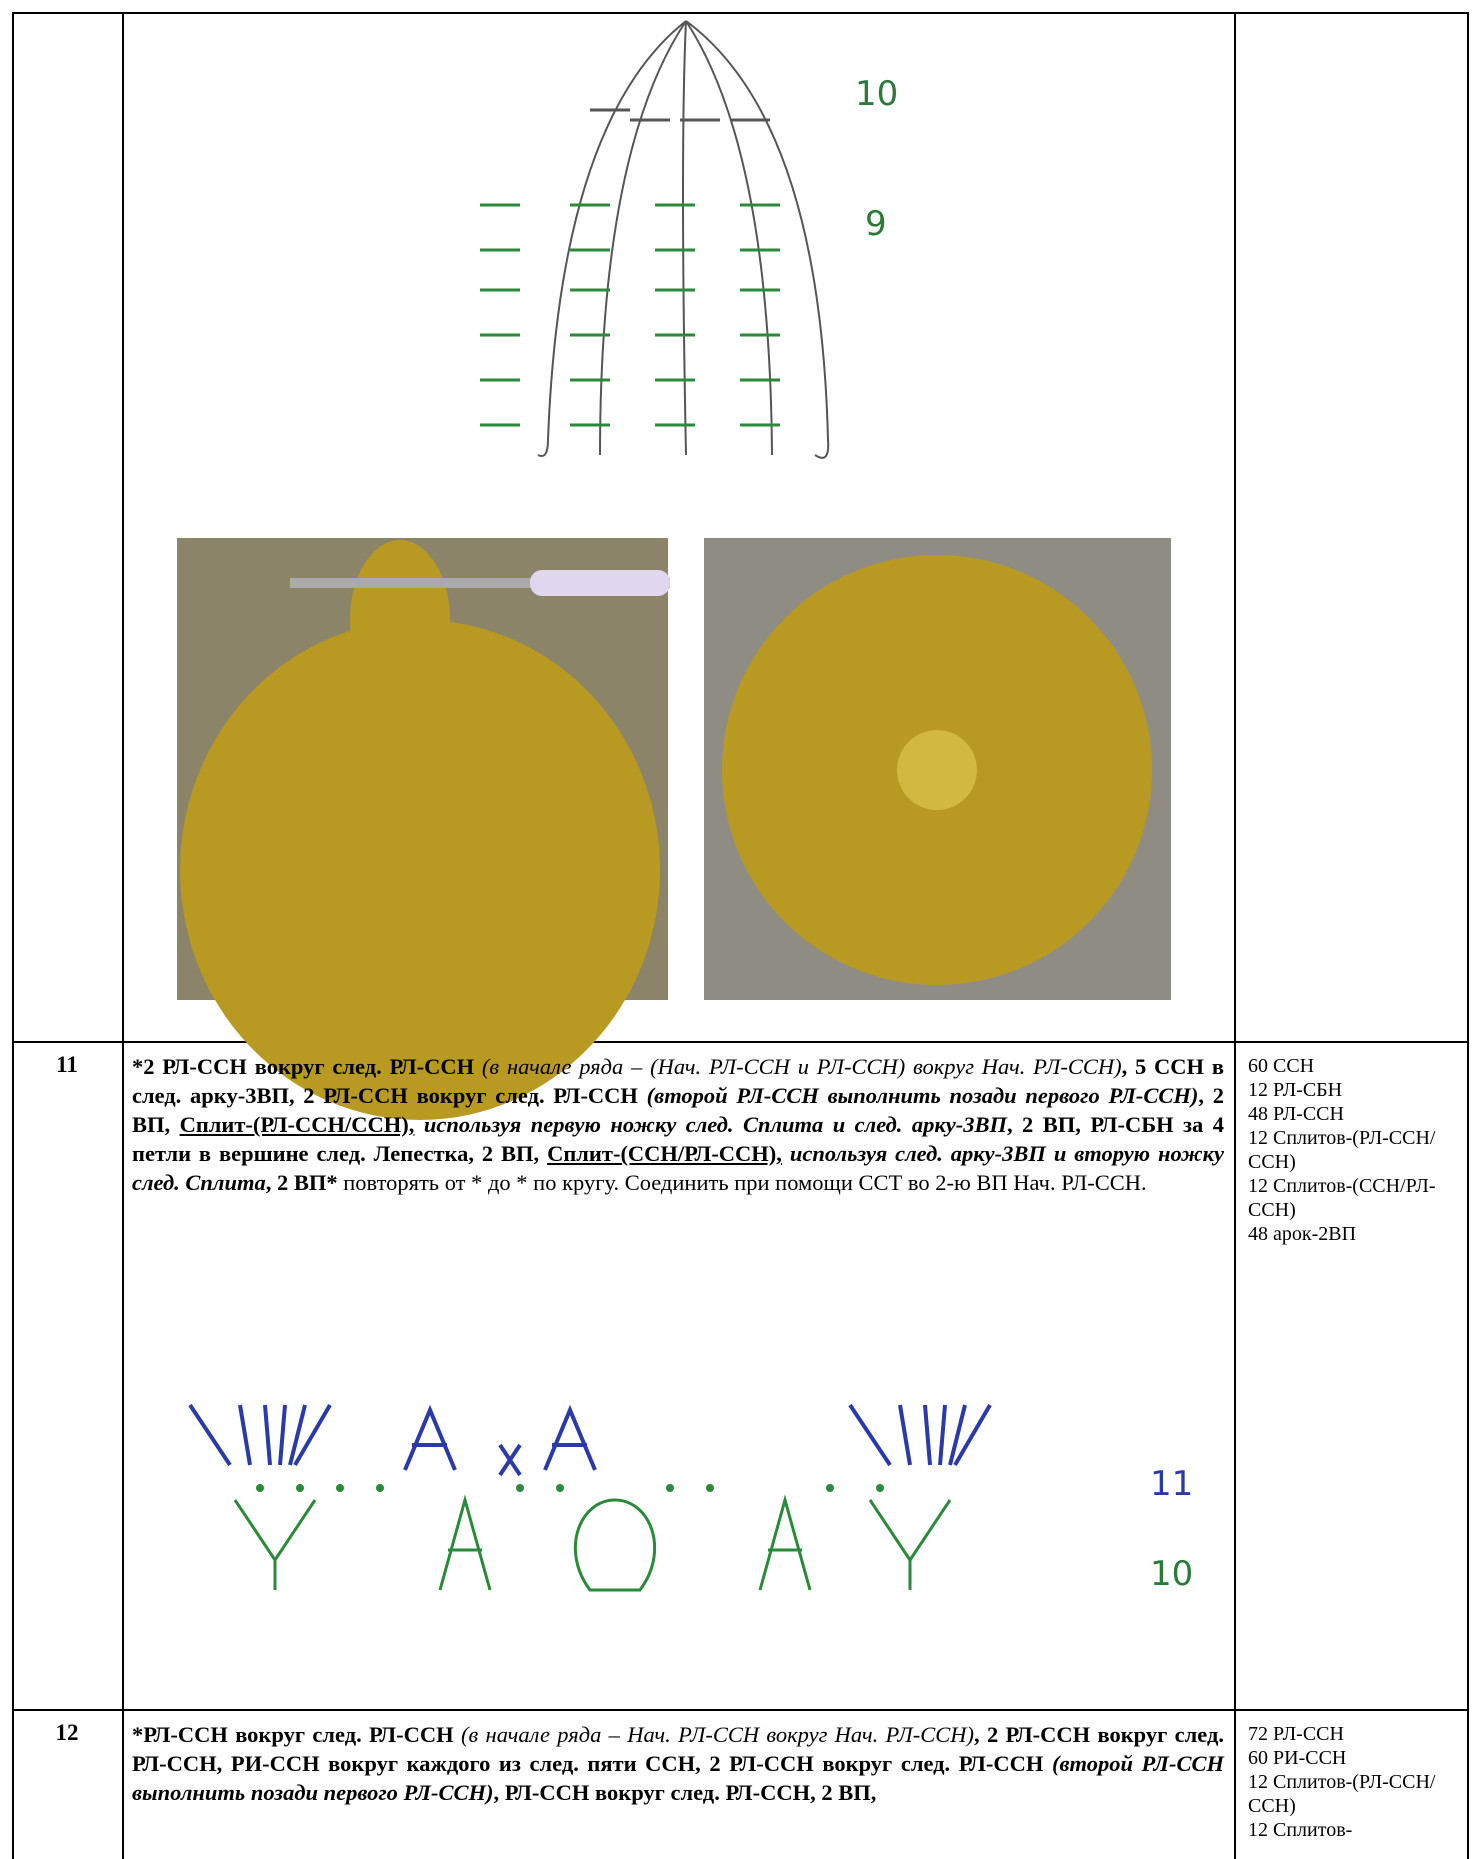 This screenshot has height=1859, width=1473. What do you see at coordinates (1302, 1234) in the screenshot?
I see `note-line: 48 арок-2ВП` at bounding box center [1302, 1234].